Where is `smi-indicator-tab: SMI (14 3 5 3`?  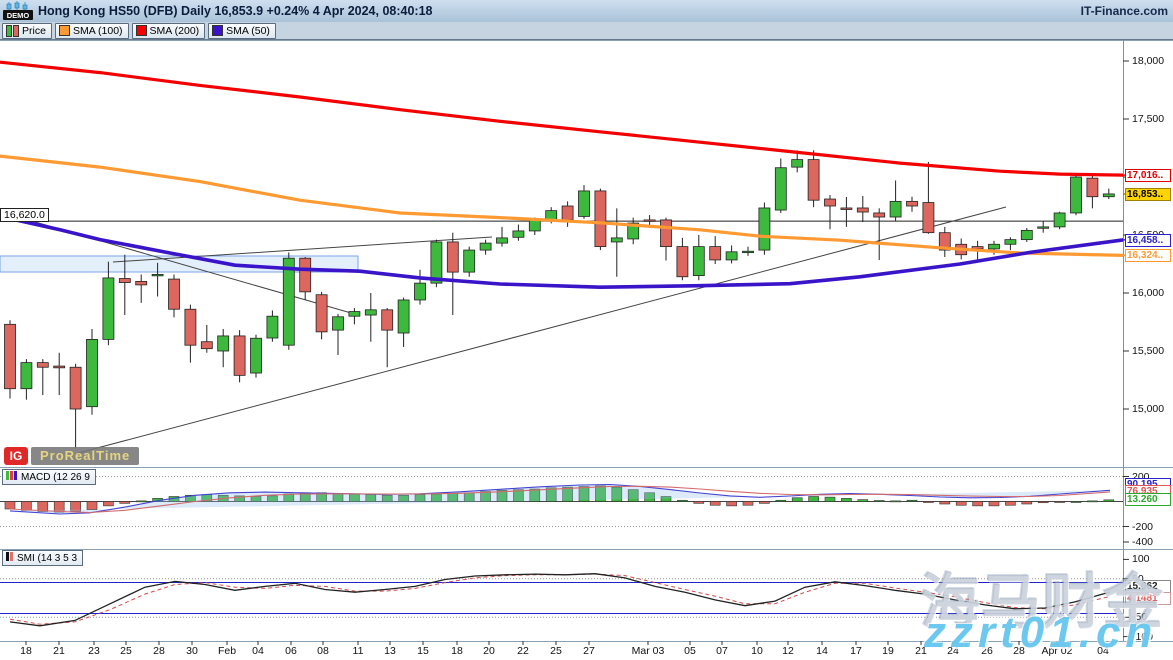 smi-indicator-tab: SMI (14 3 5 3 is located at coordinates (43, 558).